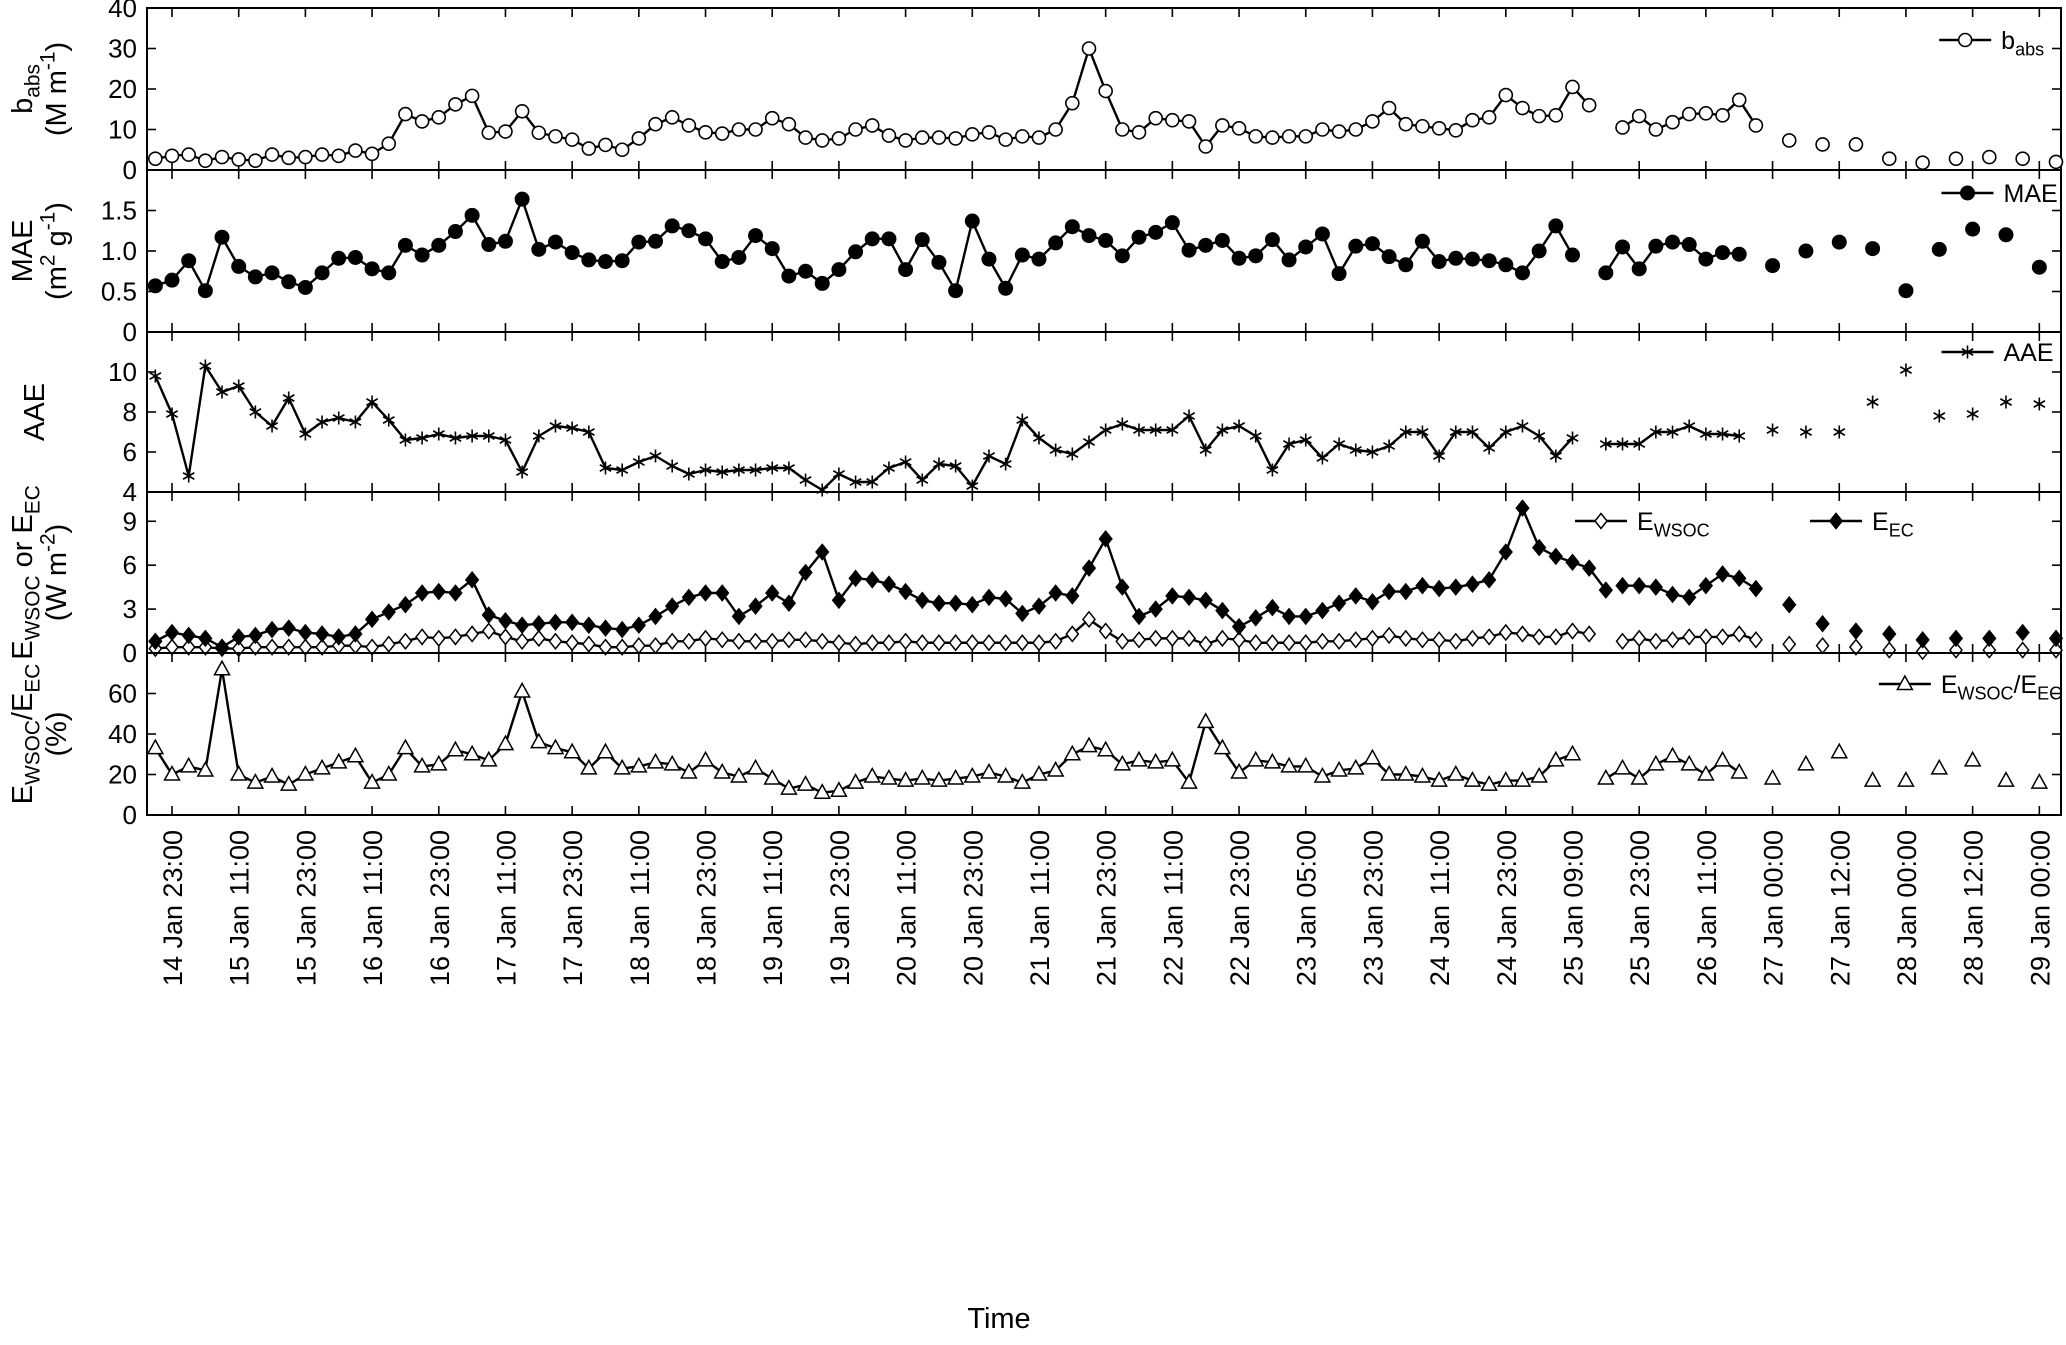 Image resolution: width=2066 pixels, height=1345 pixels. What do you see at coordinates (55, 572) in the screenshot?
I see `y-axis-title-line2: (W m-2)` at bounding box center [55, 572].